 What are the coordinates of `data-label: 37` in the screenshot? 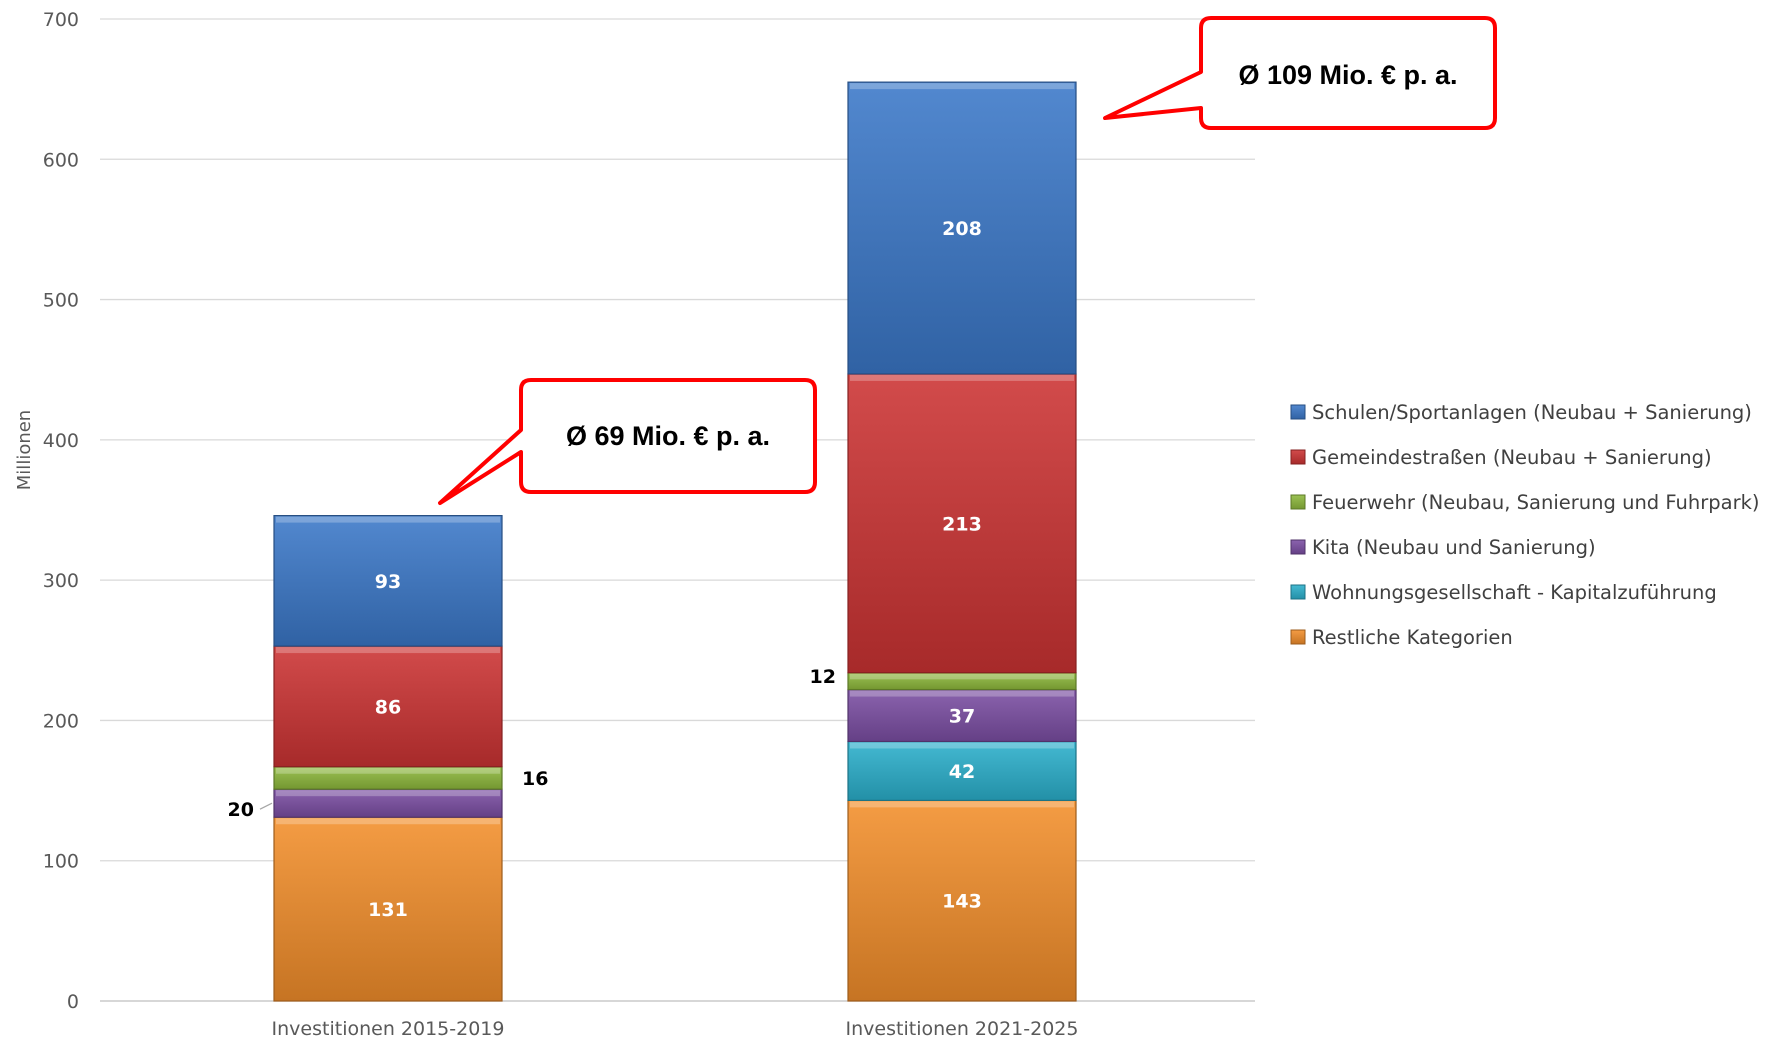 It's located at (962, 717).